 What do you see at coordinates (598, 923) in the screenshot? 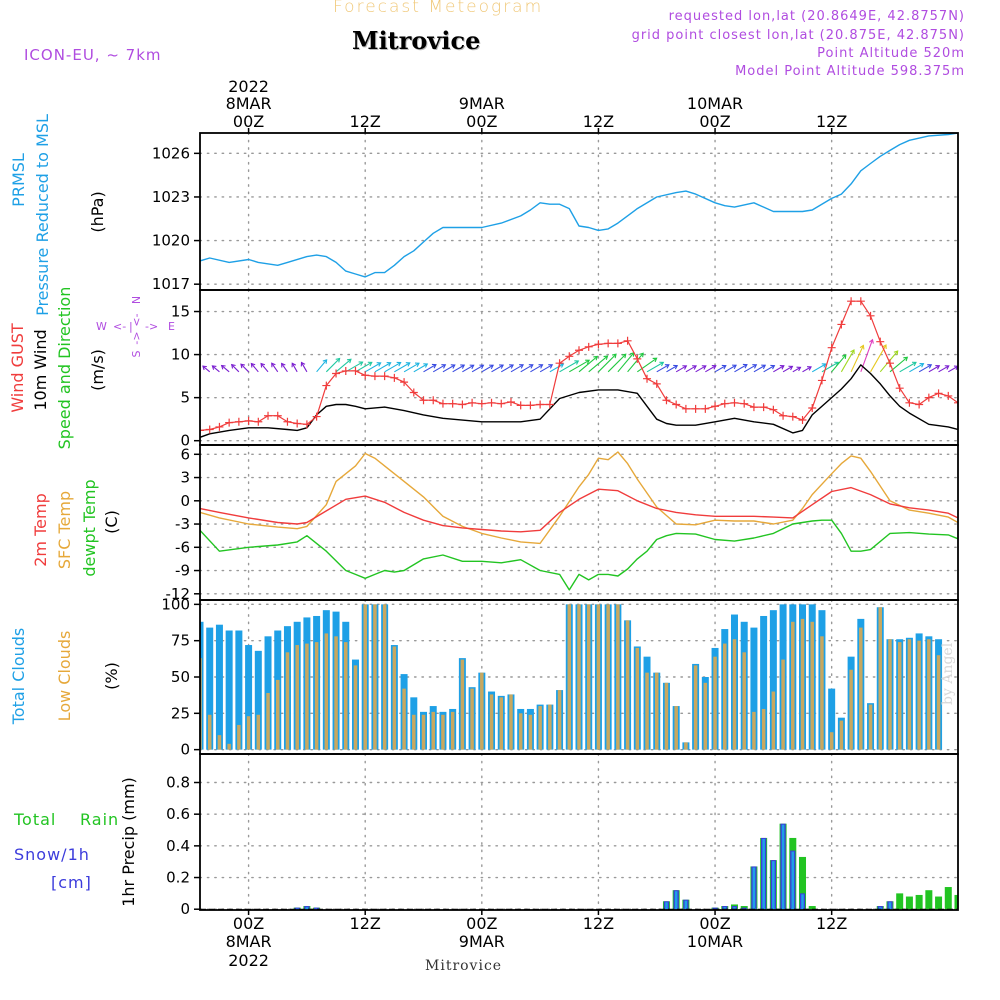
I see `bottom-axis-hour: 12Z` at bounding box center [598, 923].